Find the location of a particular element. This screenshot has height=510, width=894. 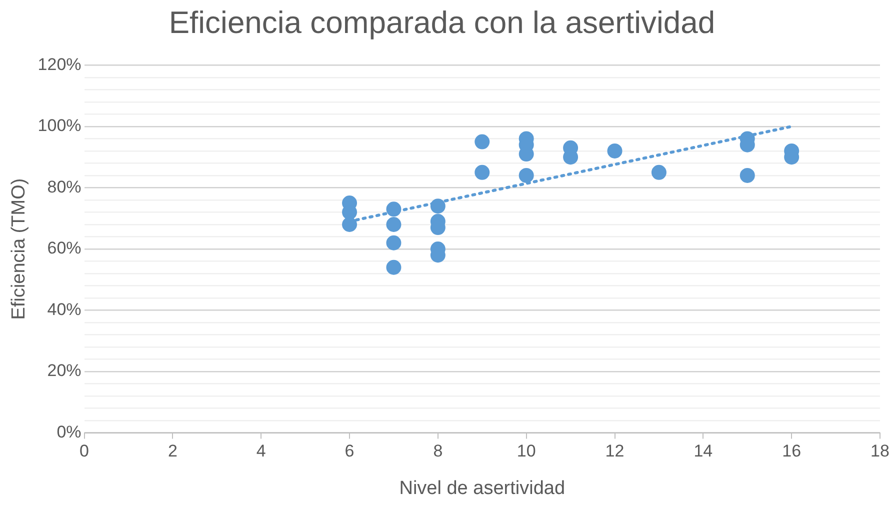

x-tick-label: 14 is located at coordinates (703, 451).